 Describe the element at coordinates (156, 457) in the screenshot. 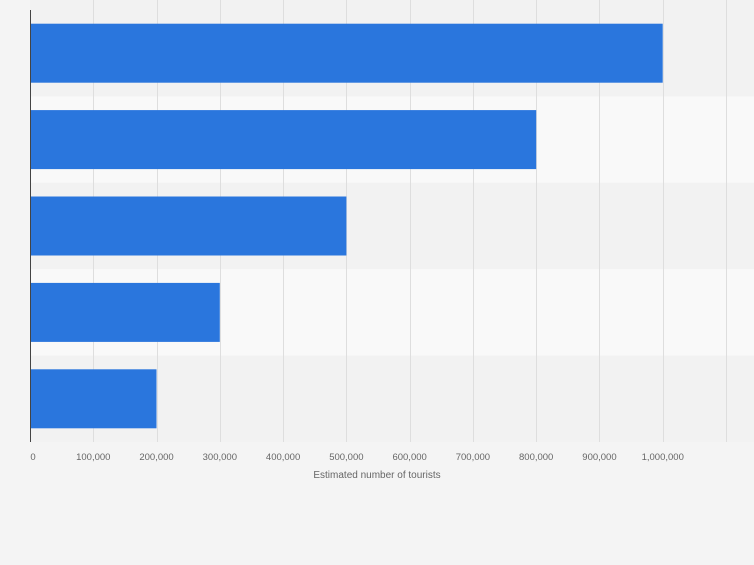

I see `x-tick-label: 200,000` at that location.